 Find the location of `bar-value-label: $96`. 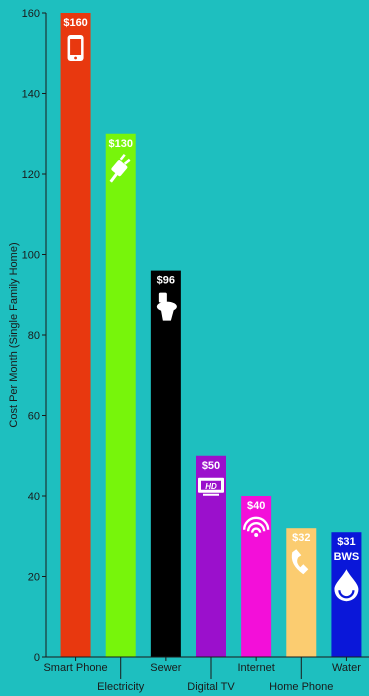

bar-value-label: $96 is located at coordinates (166, 281).